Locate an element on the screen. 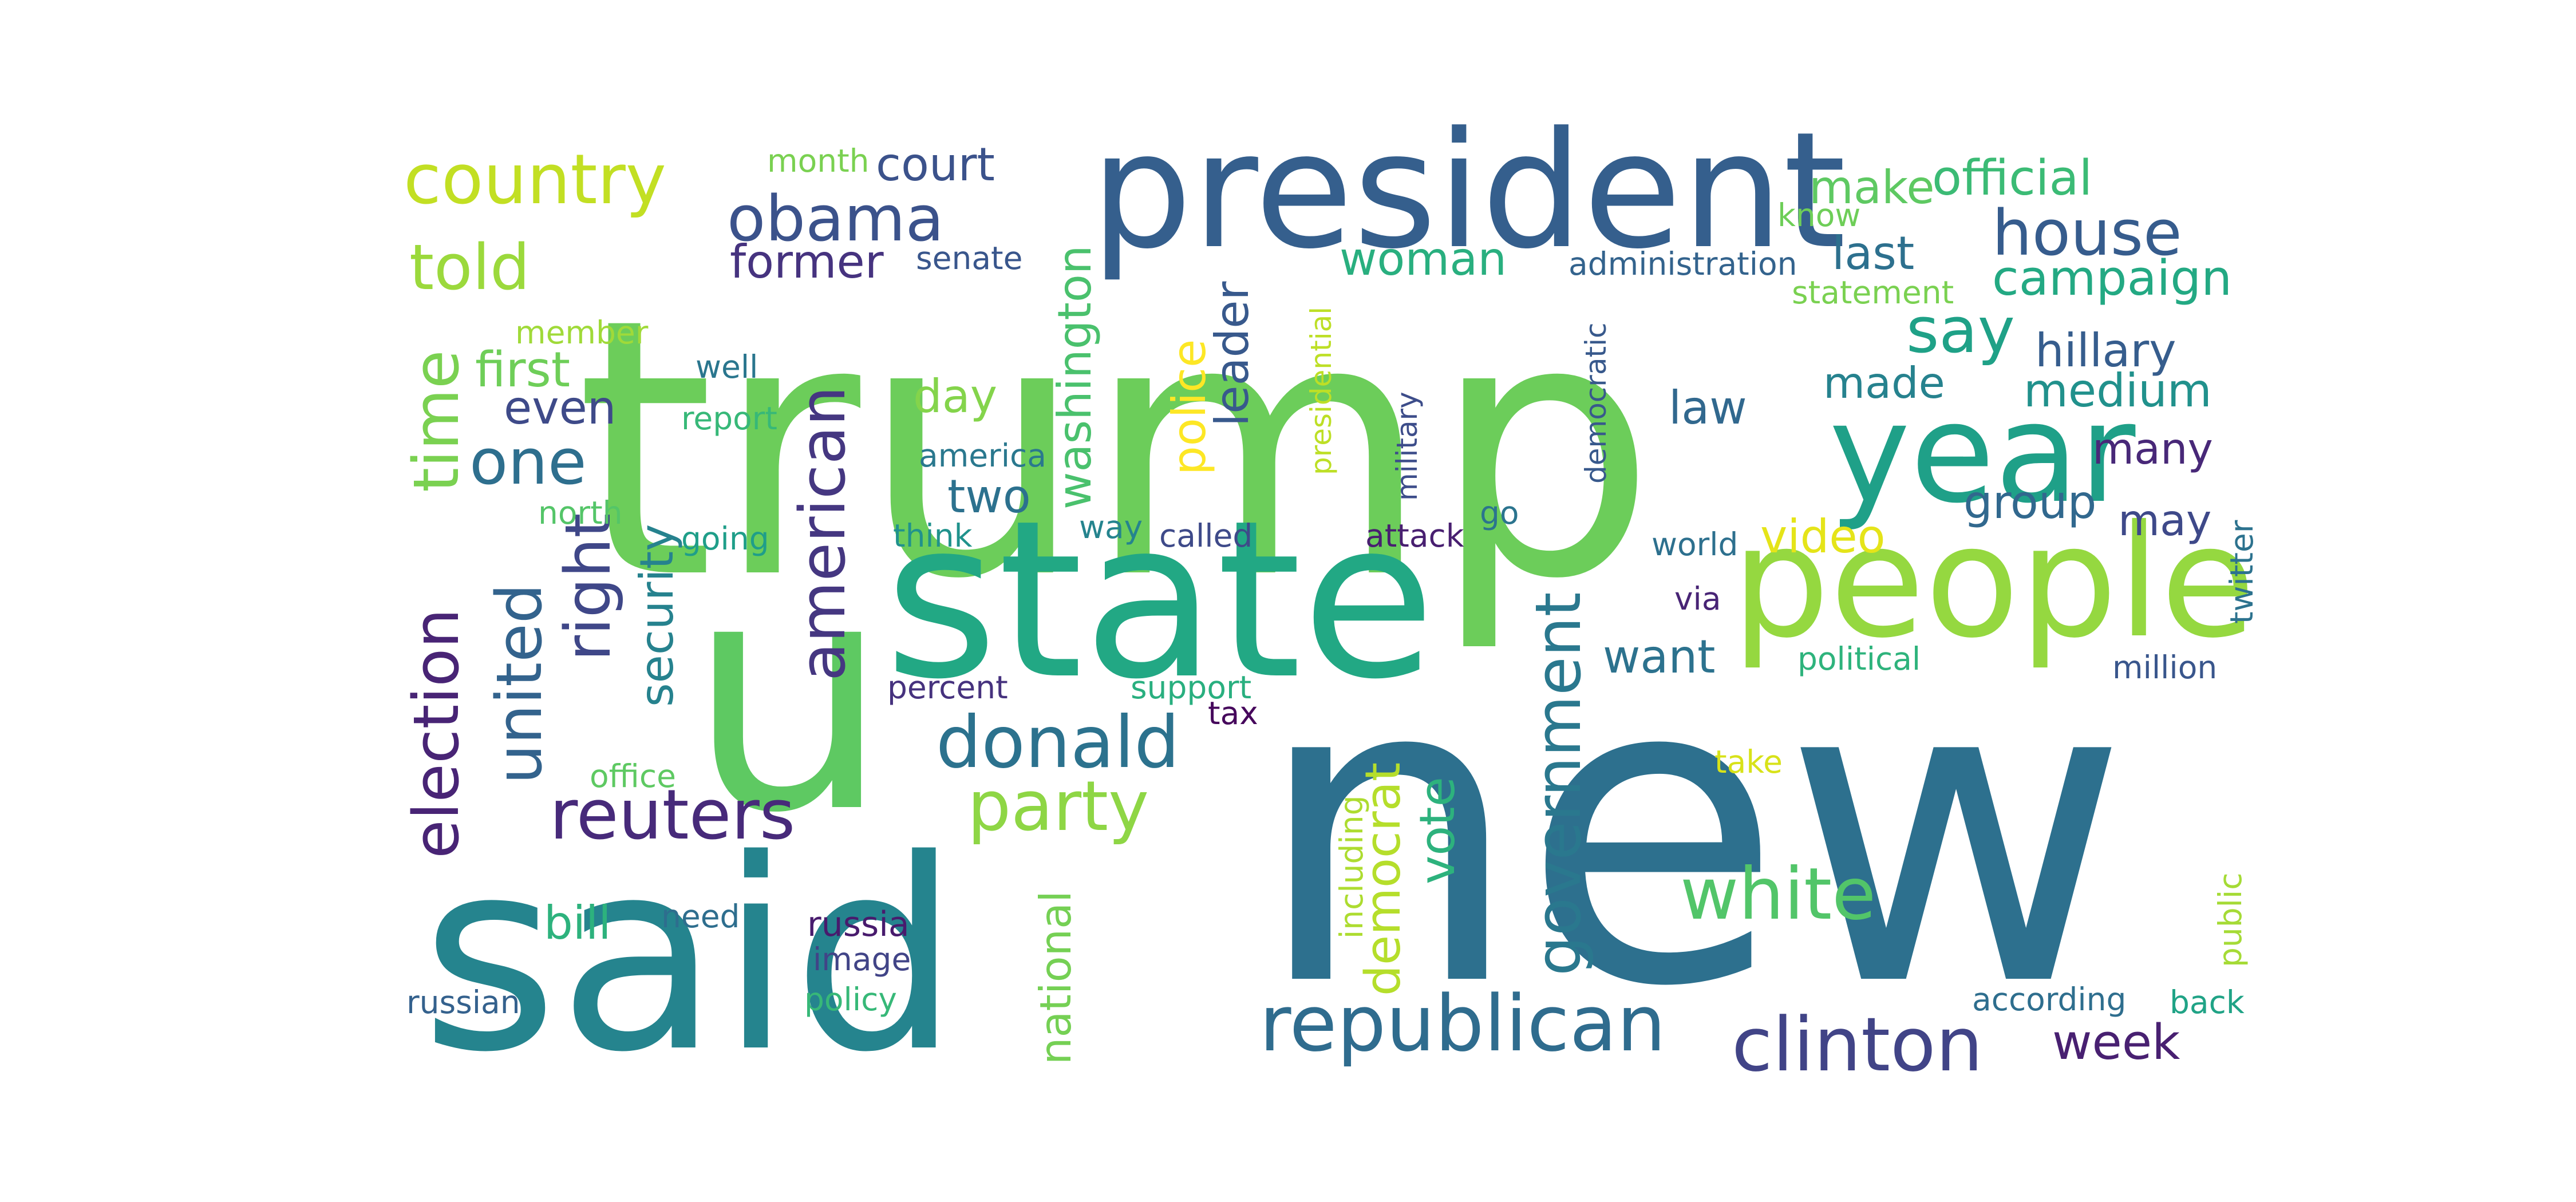 The height and width of the screenshot is (1202, 2576). word-woman: woman is located at coordinates (1423, 259).